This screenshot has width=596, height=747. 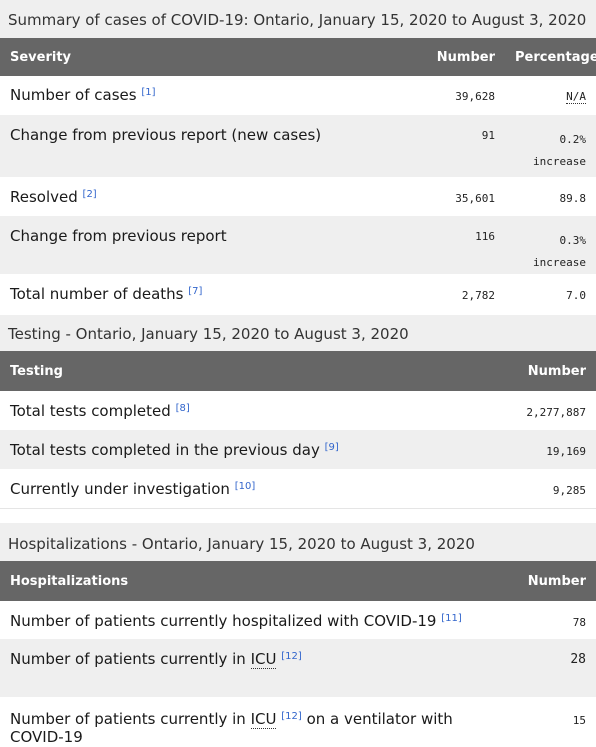 What do you see at coordinates (550, 95) in the screenshot?
I see `row-percentage: N/A` at bounding box center [550, 95].